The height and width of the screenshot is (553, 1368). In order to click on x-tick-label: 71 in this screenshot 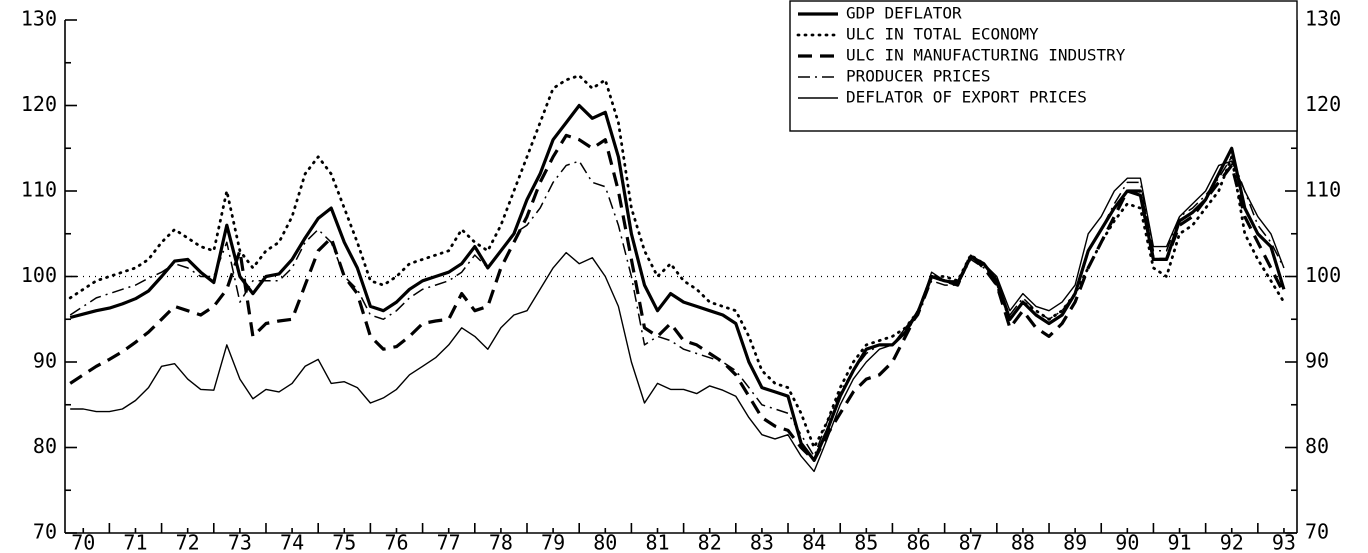, I will do `click(135, 542)`.